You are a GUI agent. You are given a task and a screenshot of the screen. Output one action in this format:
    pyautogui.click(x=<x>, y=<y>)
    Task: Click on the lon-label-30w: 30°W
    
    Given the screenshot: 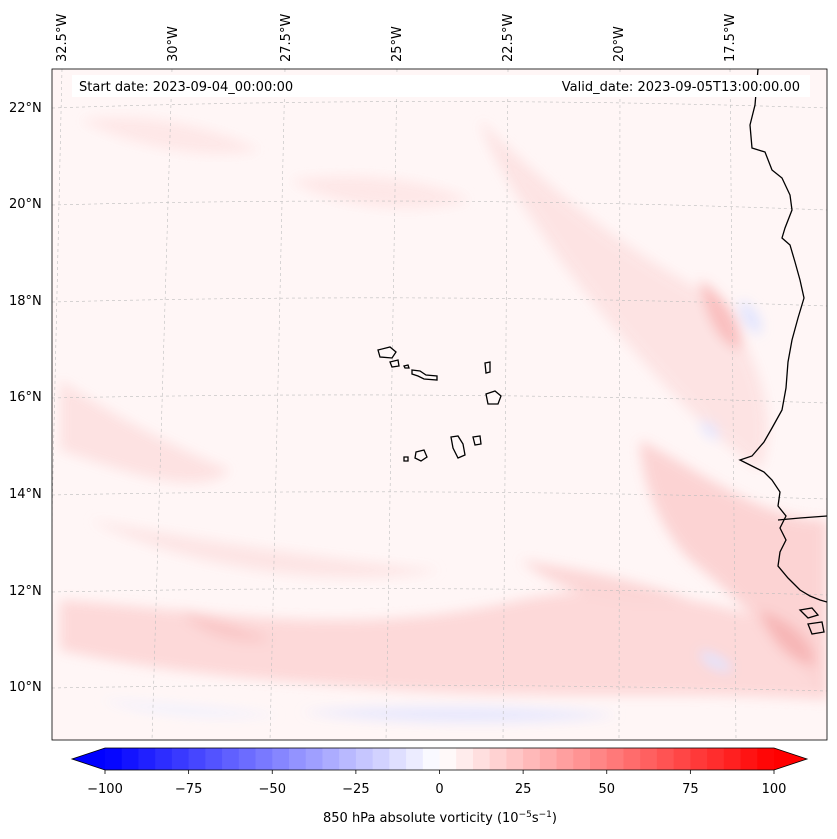 What is the action you would take?
    pyautogui.click(x=173, y=44)
    